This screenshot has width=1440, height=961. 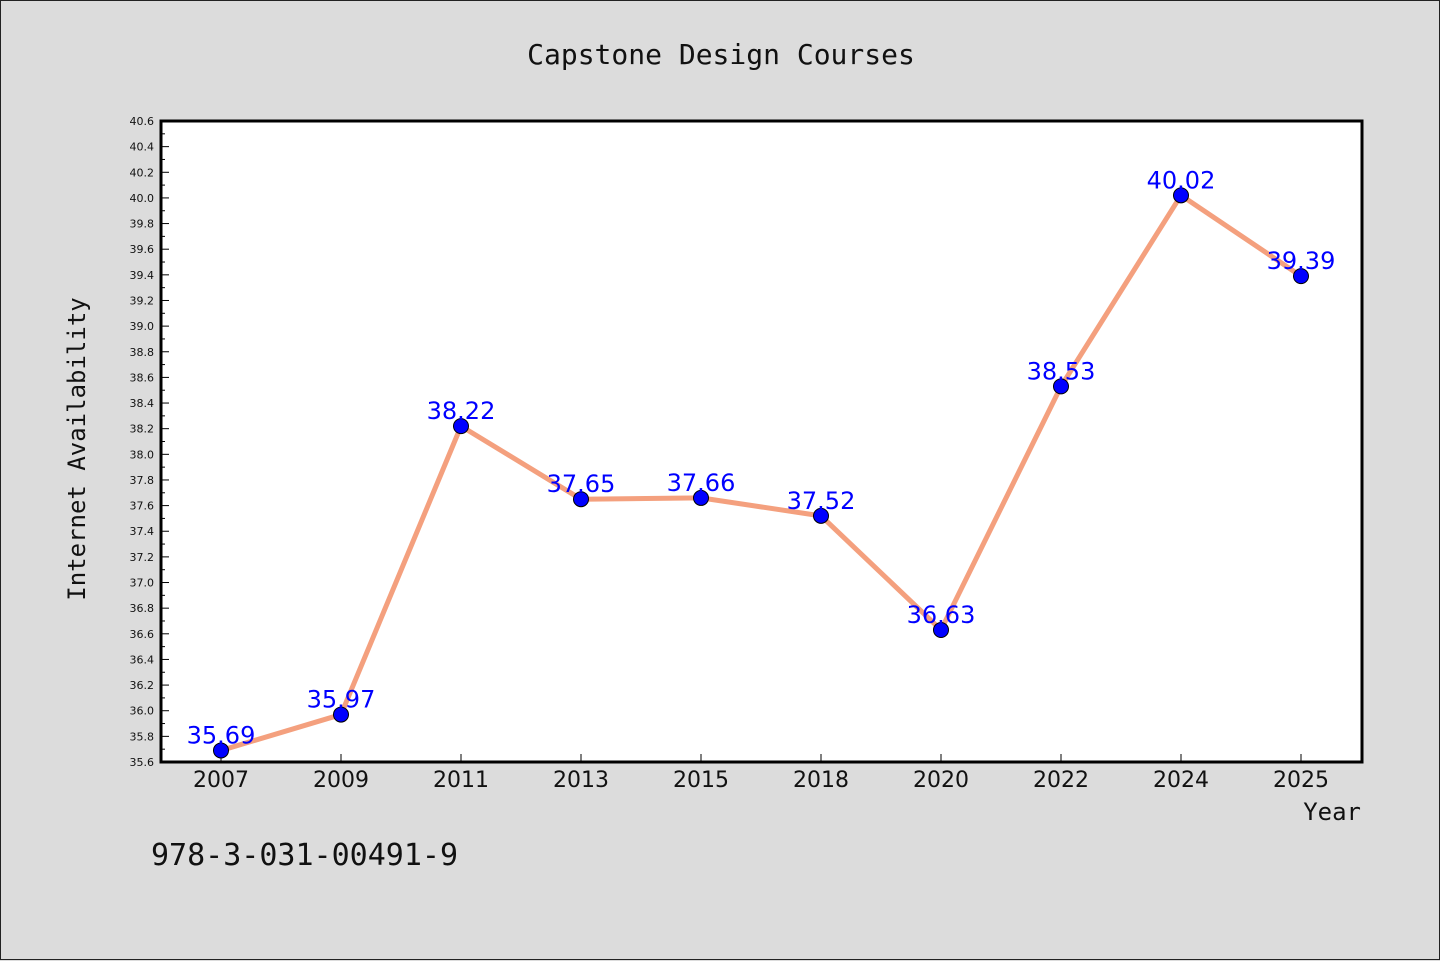 What do you see at coordinates (341, 780) in the screenshot?
I see `x-tick-label: 2009` at bounding box center [341, 780].